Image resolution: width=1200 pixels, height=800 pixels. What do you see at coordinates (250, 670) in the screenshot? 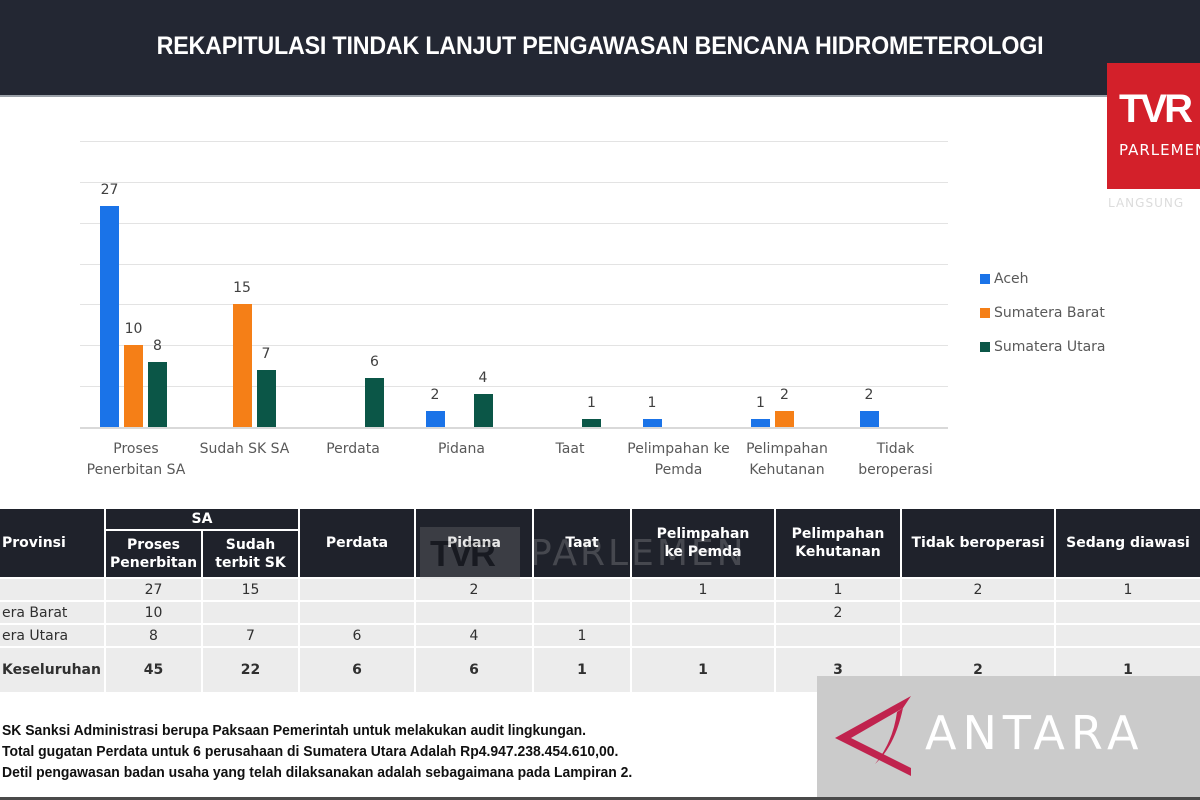
I see `table-total-sudah_sk: 22` at bounding box center [250, 670].